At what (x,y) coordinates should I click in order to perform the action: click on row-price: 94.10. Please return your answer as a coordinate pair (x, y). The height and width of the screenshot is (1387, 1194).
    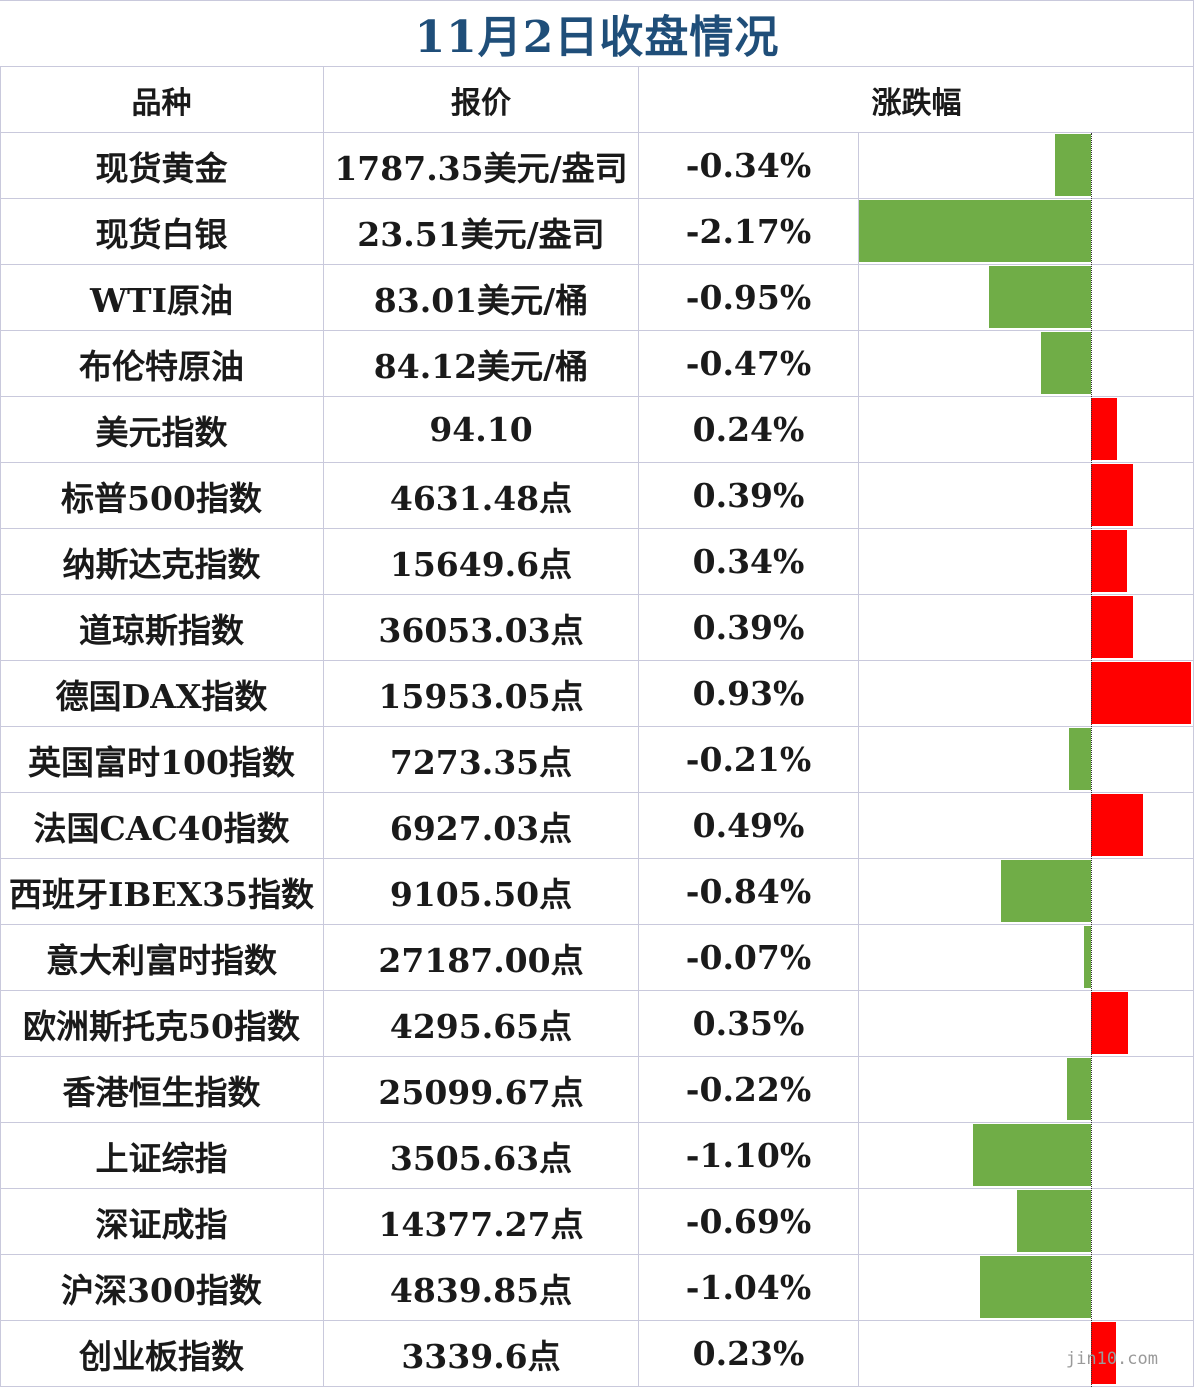
    Looking at the image, I should click on (481, 429).